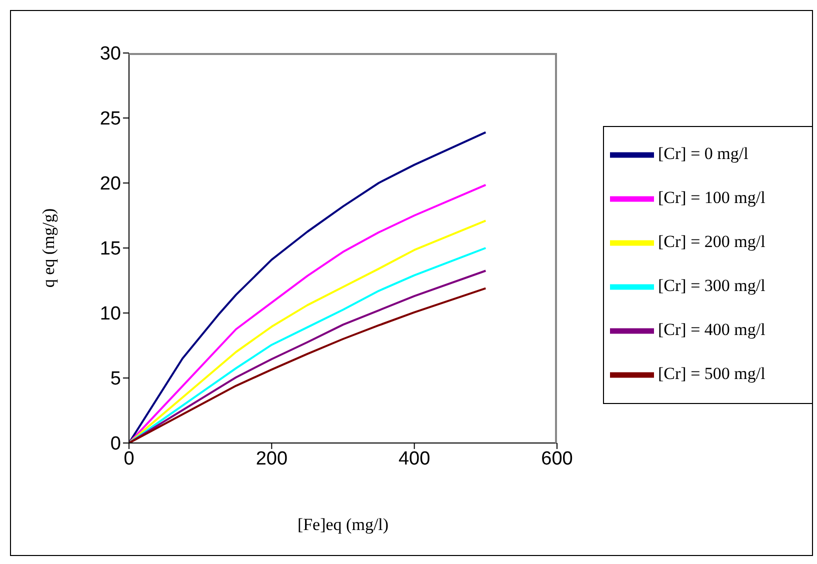 This screenshot has width=817, height=564. Describe the element at coordinates (712, 241) in the screenshot. I see `legend-label: [Cr] = 200 mg/l` at that location.